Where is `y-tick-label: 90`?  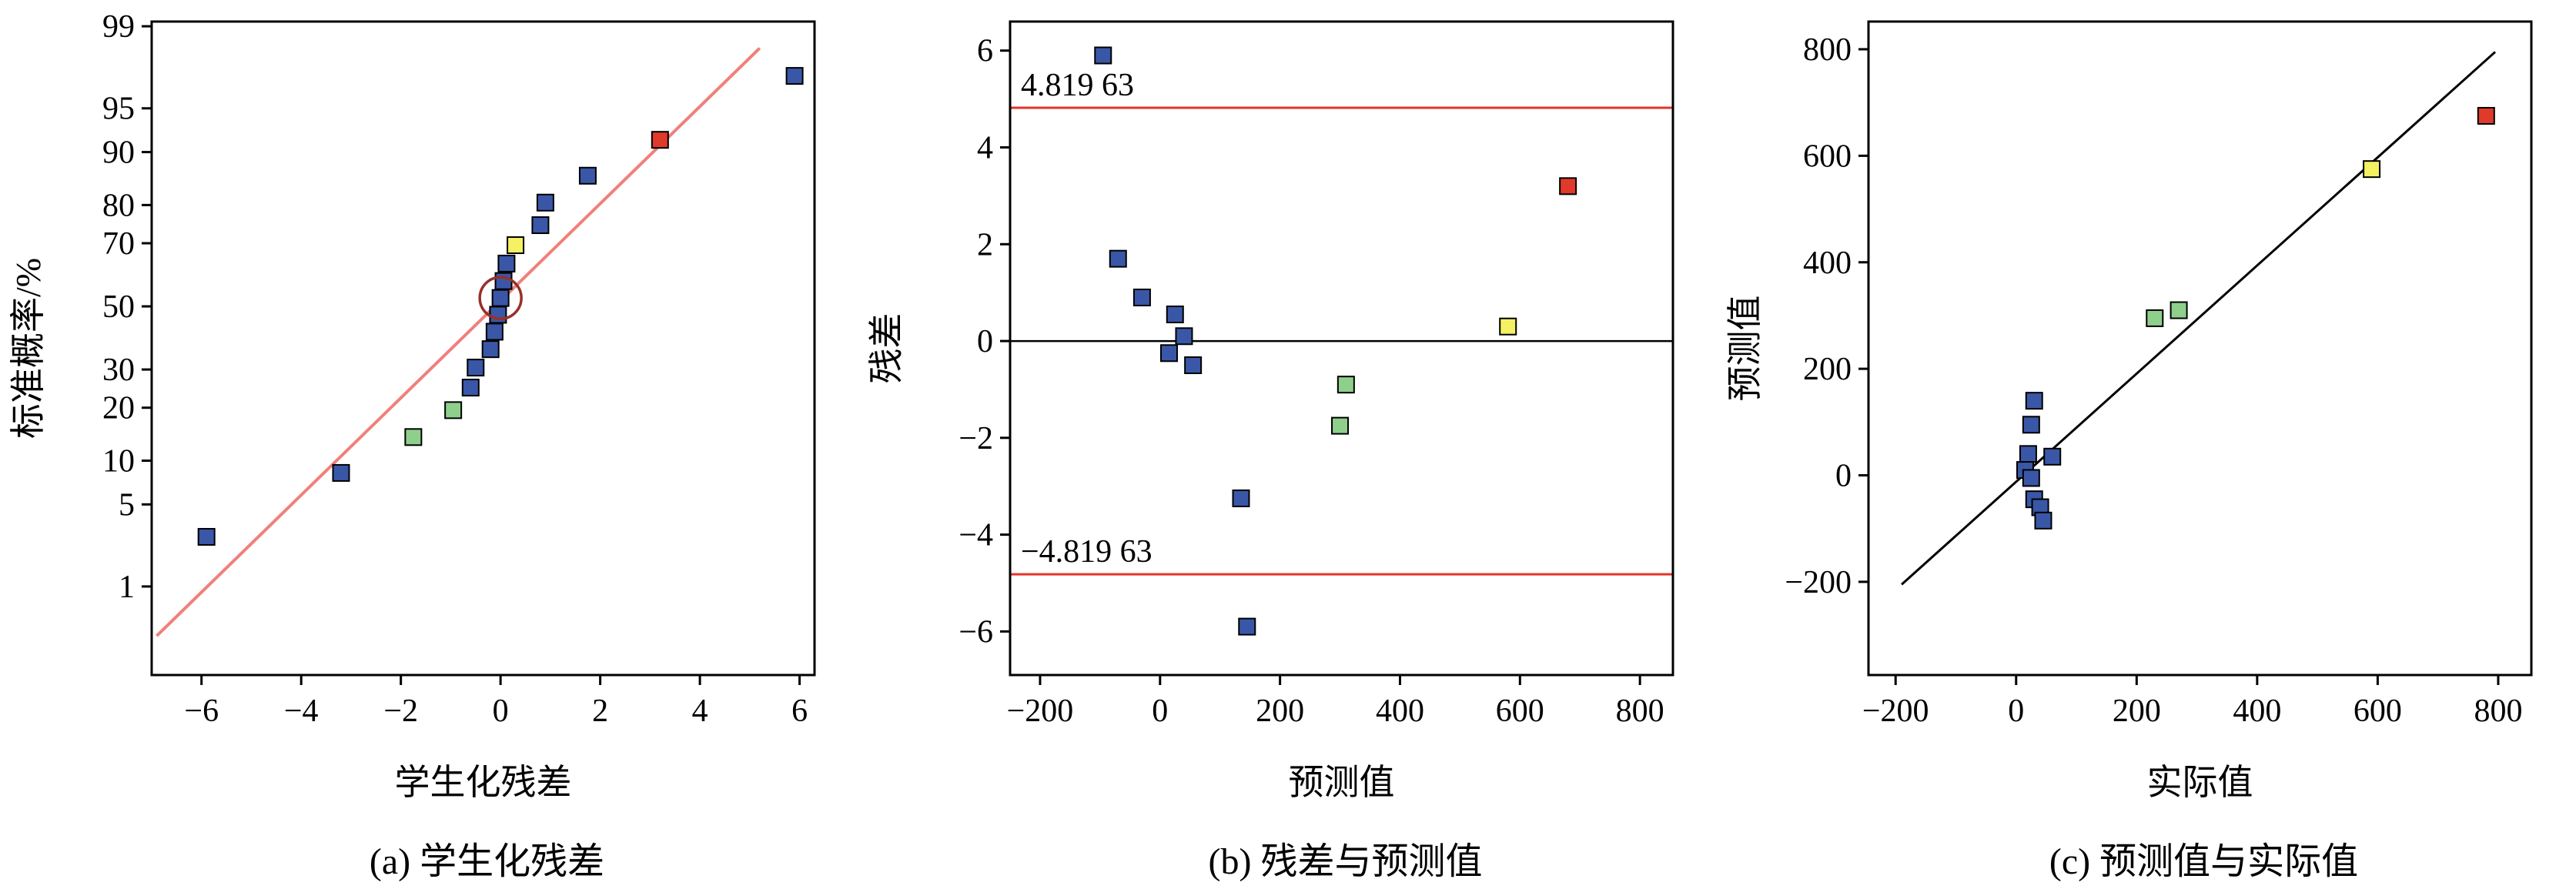 y-tick-label: 90 is located at coordinates (119, 153).